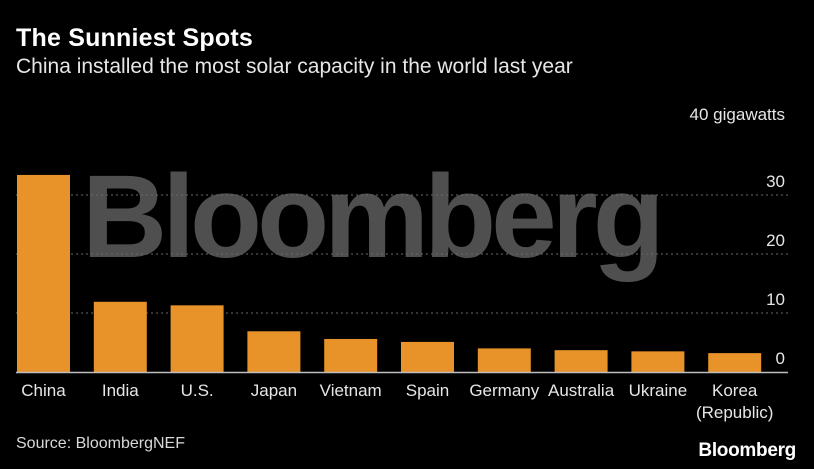 The image size is (814, 469). I want to click on source-note: Source: BloombergNEF, so click(100, 443).